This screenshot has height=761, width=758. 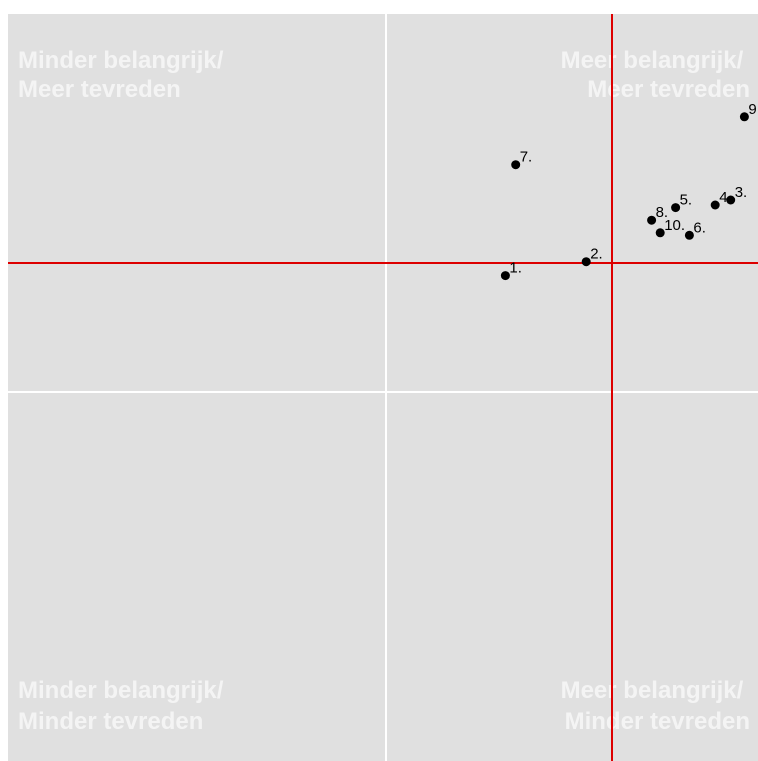 What do you see at coordinates (686, 200) in the screenshot?
I see `point-label: 5.` at bounding box center [686, 200].